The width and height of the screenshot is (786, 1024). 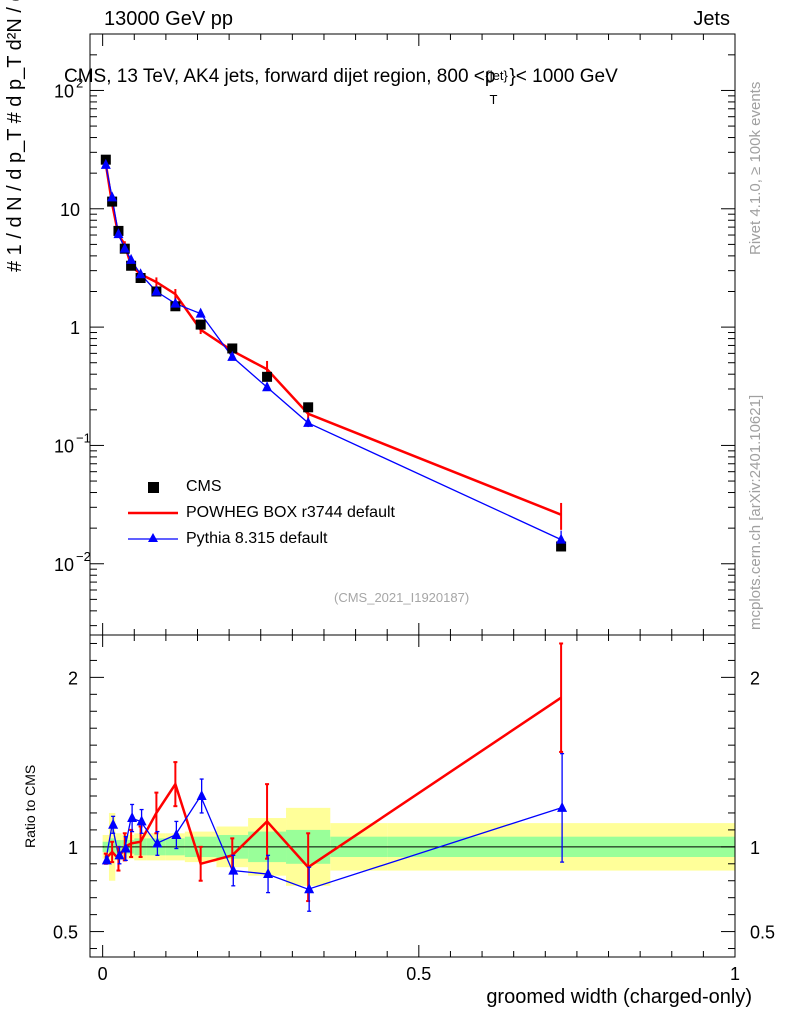 I want to click on main-y-tick-exponent: 2, so click(x=79, y=82).